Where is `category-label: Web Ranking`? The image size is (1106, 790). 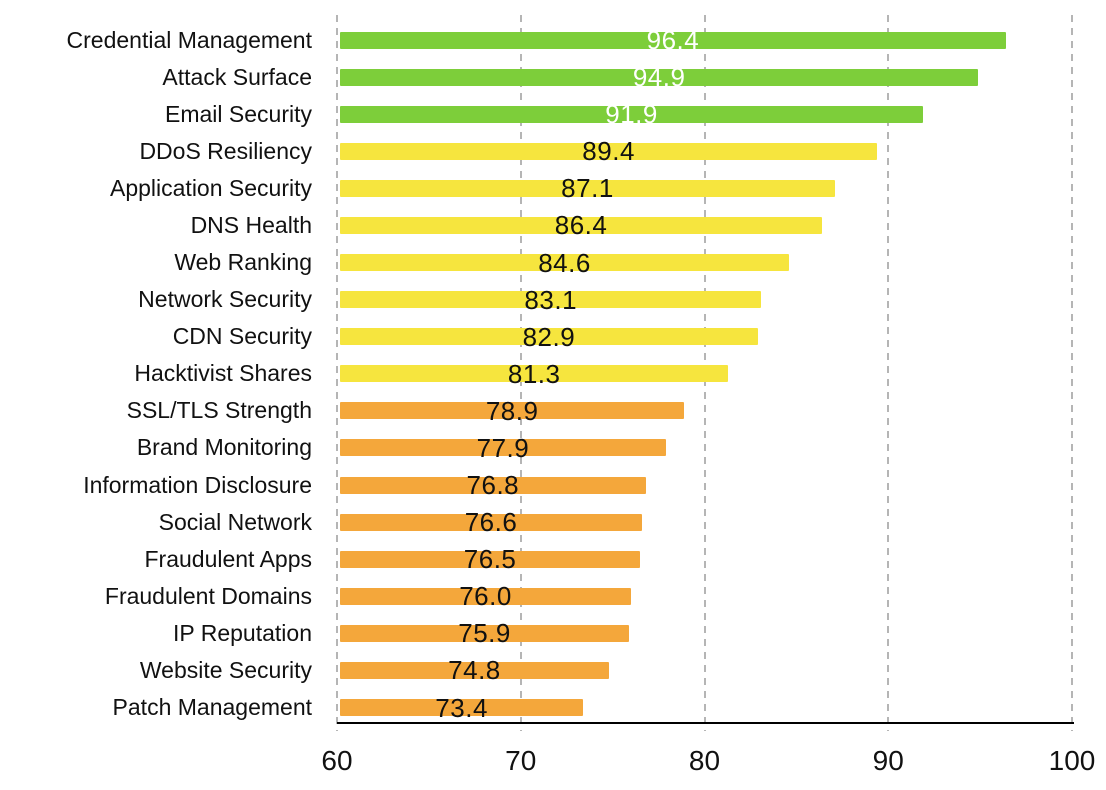 category-label: Web Ranking is located at coordinates (243, 262).